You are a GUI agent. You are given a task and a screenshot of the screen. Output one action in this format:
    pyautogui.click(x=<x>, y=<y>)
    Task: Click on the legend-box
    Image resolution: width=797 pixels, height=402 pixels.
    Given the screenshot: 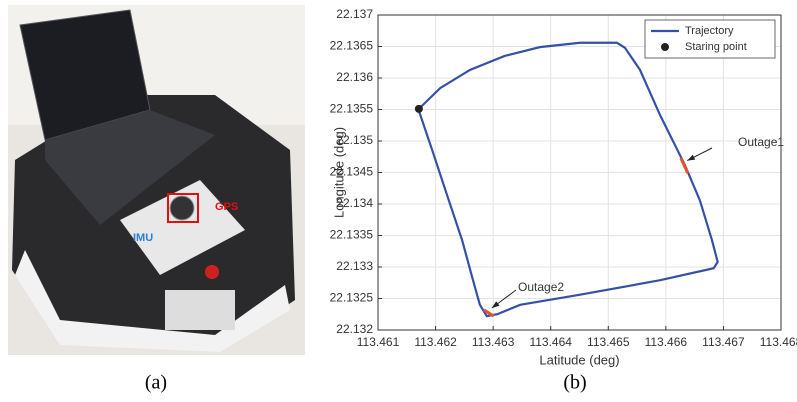 What is the action you would take?
    pyautogui.click(x=710, y=39)
    